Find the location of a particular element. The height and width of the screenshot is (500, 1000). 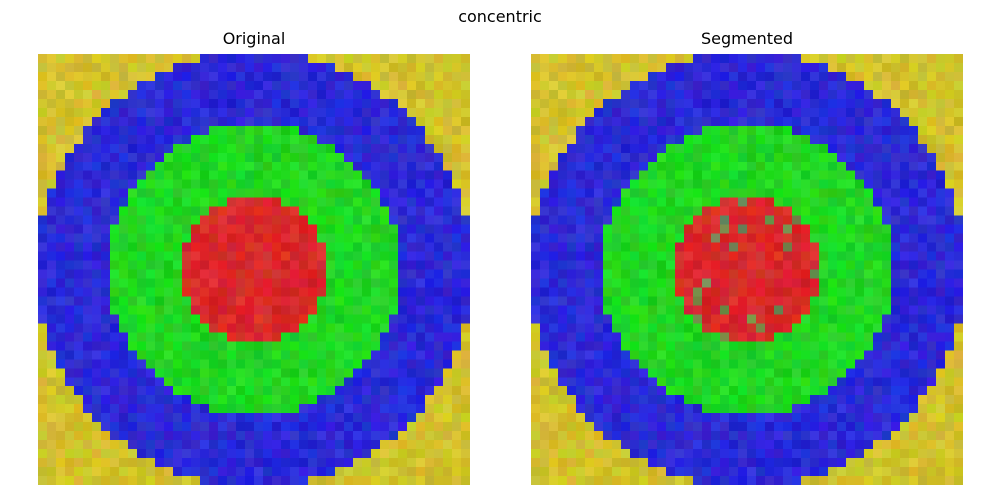

segmented-panel-title: Segmented is located at coordinates (747, 38).